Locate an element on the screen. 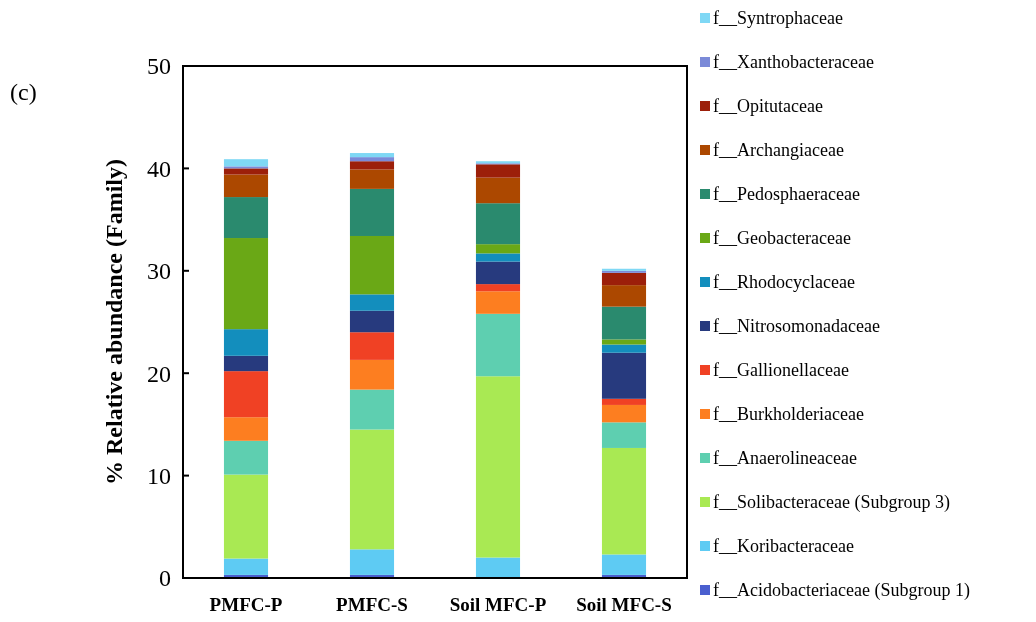 The width and height of the screenshot is (1036, 622). legend-label: f__Rhodocyclaceae is located at coordinates (784, 282).